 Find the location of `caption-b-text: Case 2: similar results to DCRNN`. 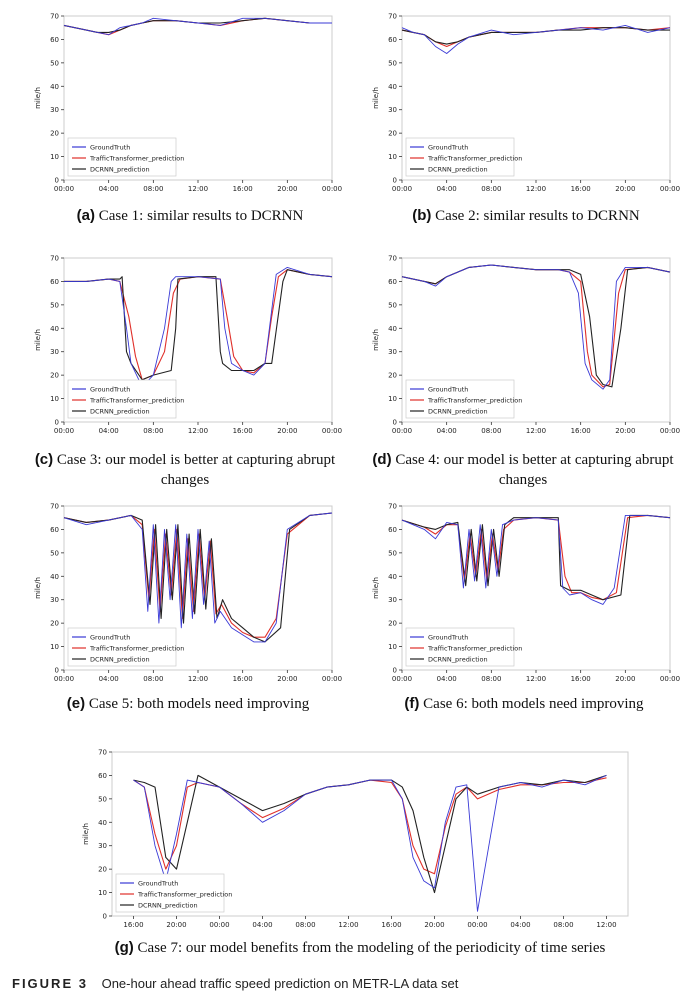

caption-b-text: Case 2: similar results to DCRNN is located at coordinates (537, 216).